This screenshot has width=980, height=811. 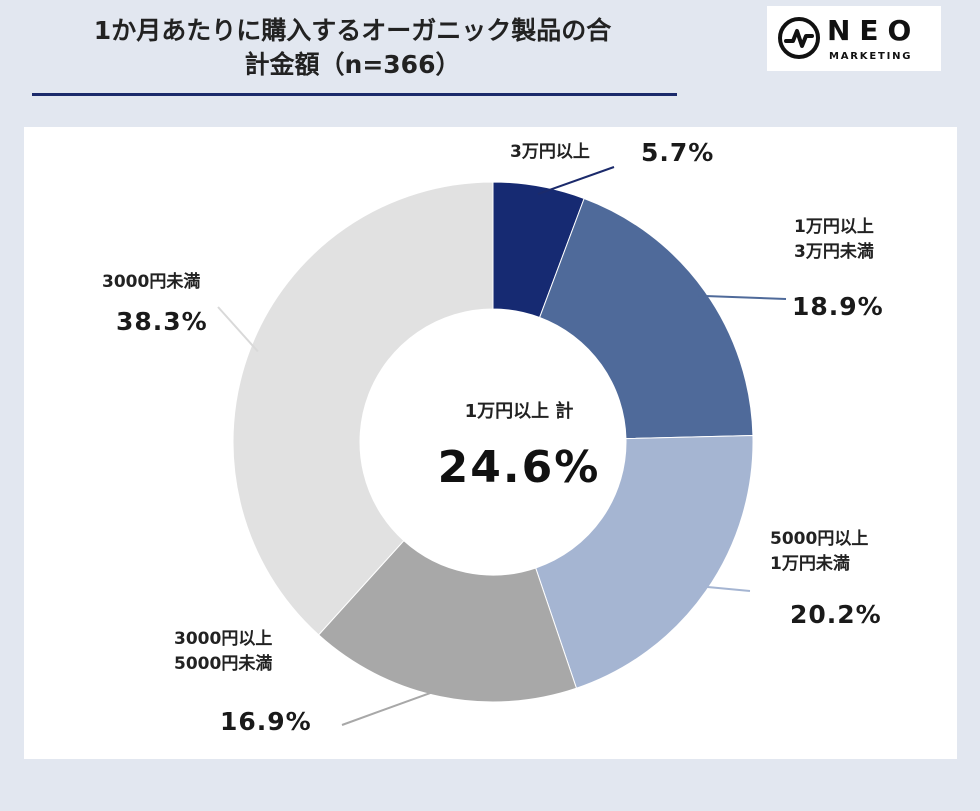 What do you see at coordinates (223, 652) in the screenshot?
I see `slice-label-3: 3000円以上 5000円未満` at bounding box center [223, 652].